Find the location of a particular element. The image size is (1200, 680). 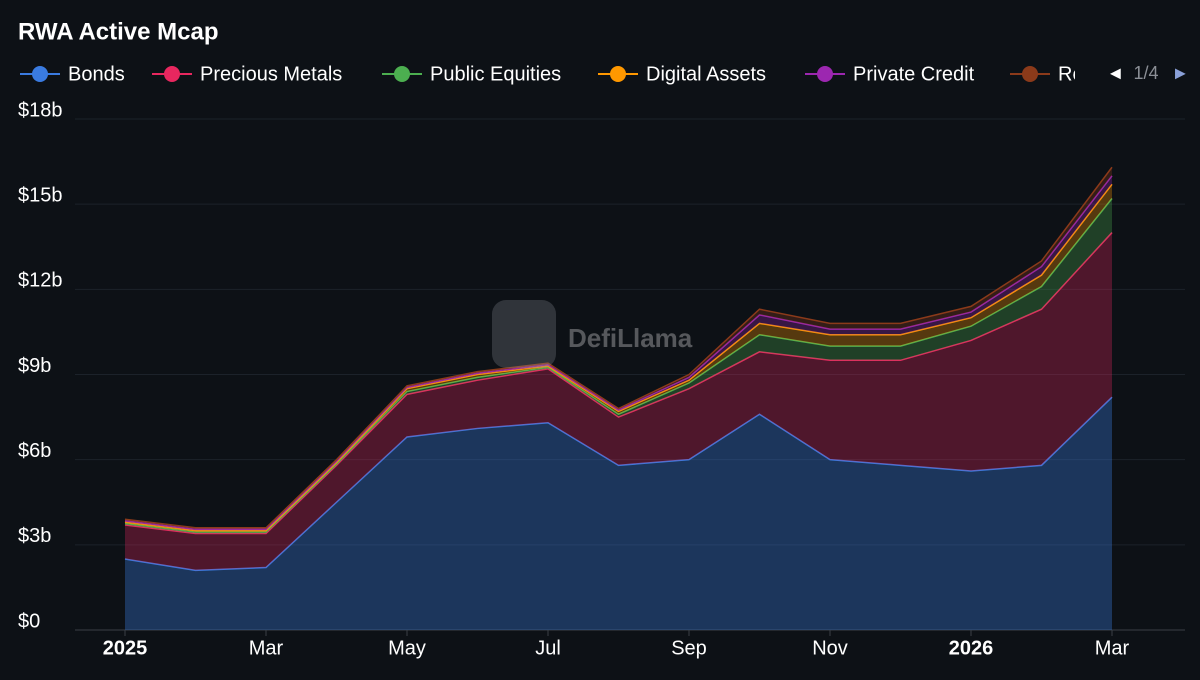

x-tick-label: 2026 is located at coordinates (971, 648).